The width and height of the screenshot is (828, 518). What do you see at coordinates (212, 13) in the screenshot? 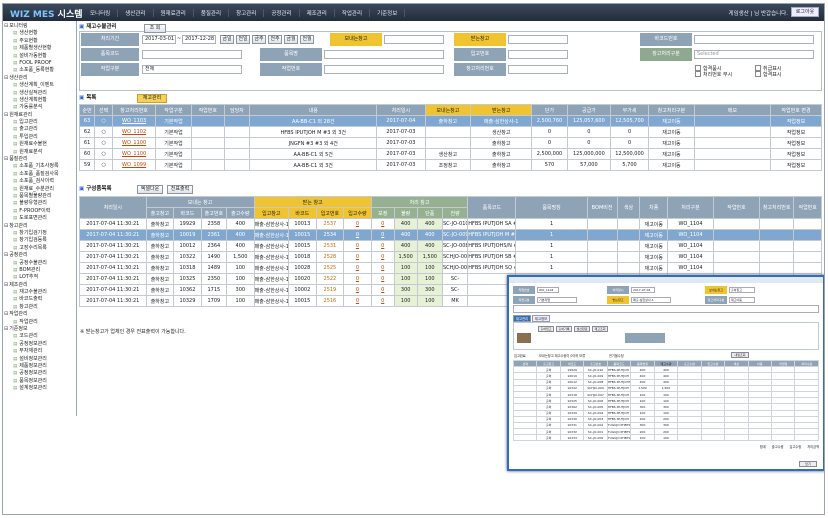
I see `nav-item: 품질관리` at bounding box center [212, 13].